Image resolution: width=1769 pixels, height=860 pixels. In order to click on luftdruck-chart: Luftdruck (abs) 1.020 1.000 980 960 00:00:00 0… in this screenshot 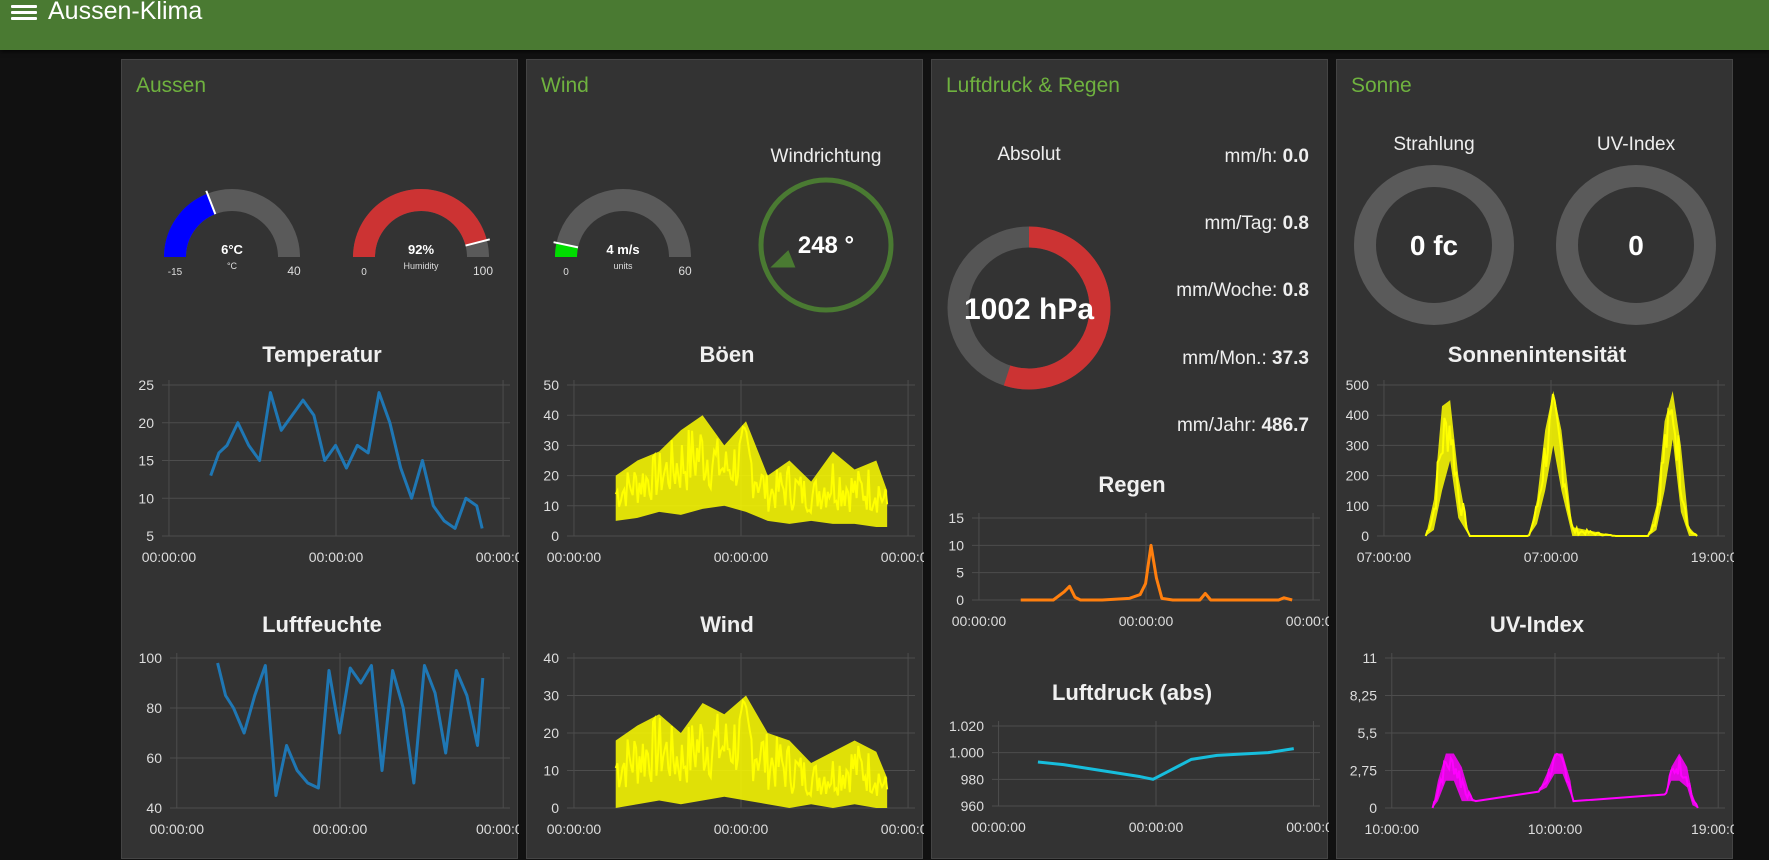, I will do `click(1139, 757)`.